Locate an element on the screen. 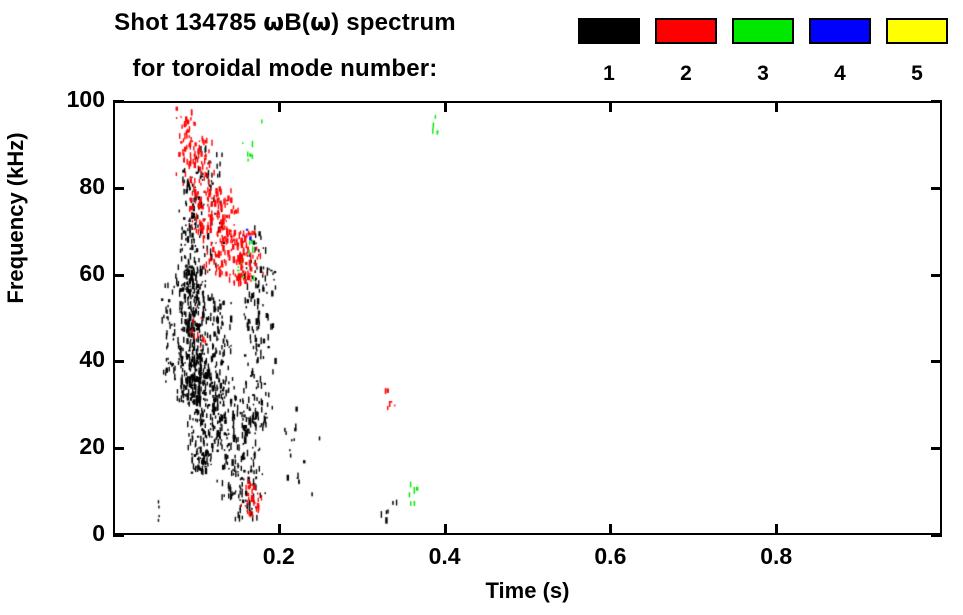 The image size is (963, 615). x-tick-label: 0.4 is located at coordinates (444, 556).